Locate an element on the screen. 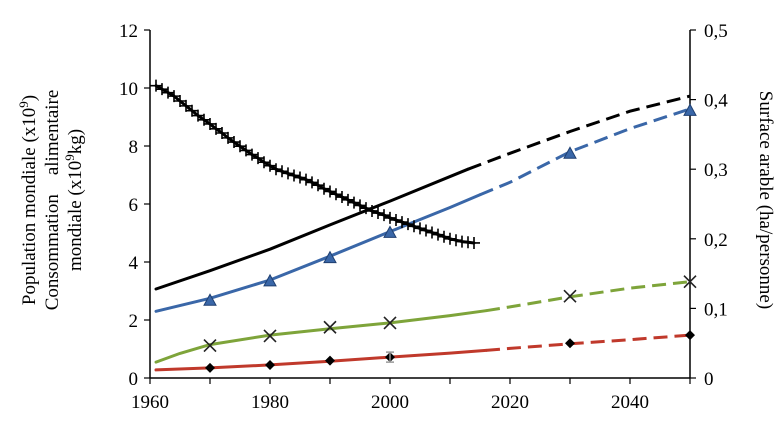 The image size is (778, 421). right-axis-title-text: Surface arable (ha/personne) is located at coordinates (765, 200).